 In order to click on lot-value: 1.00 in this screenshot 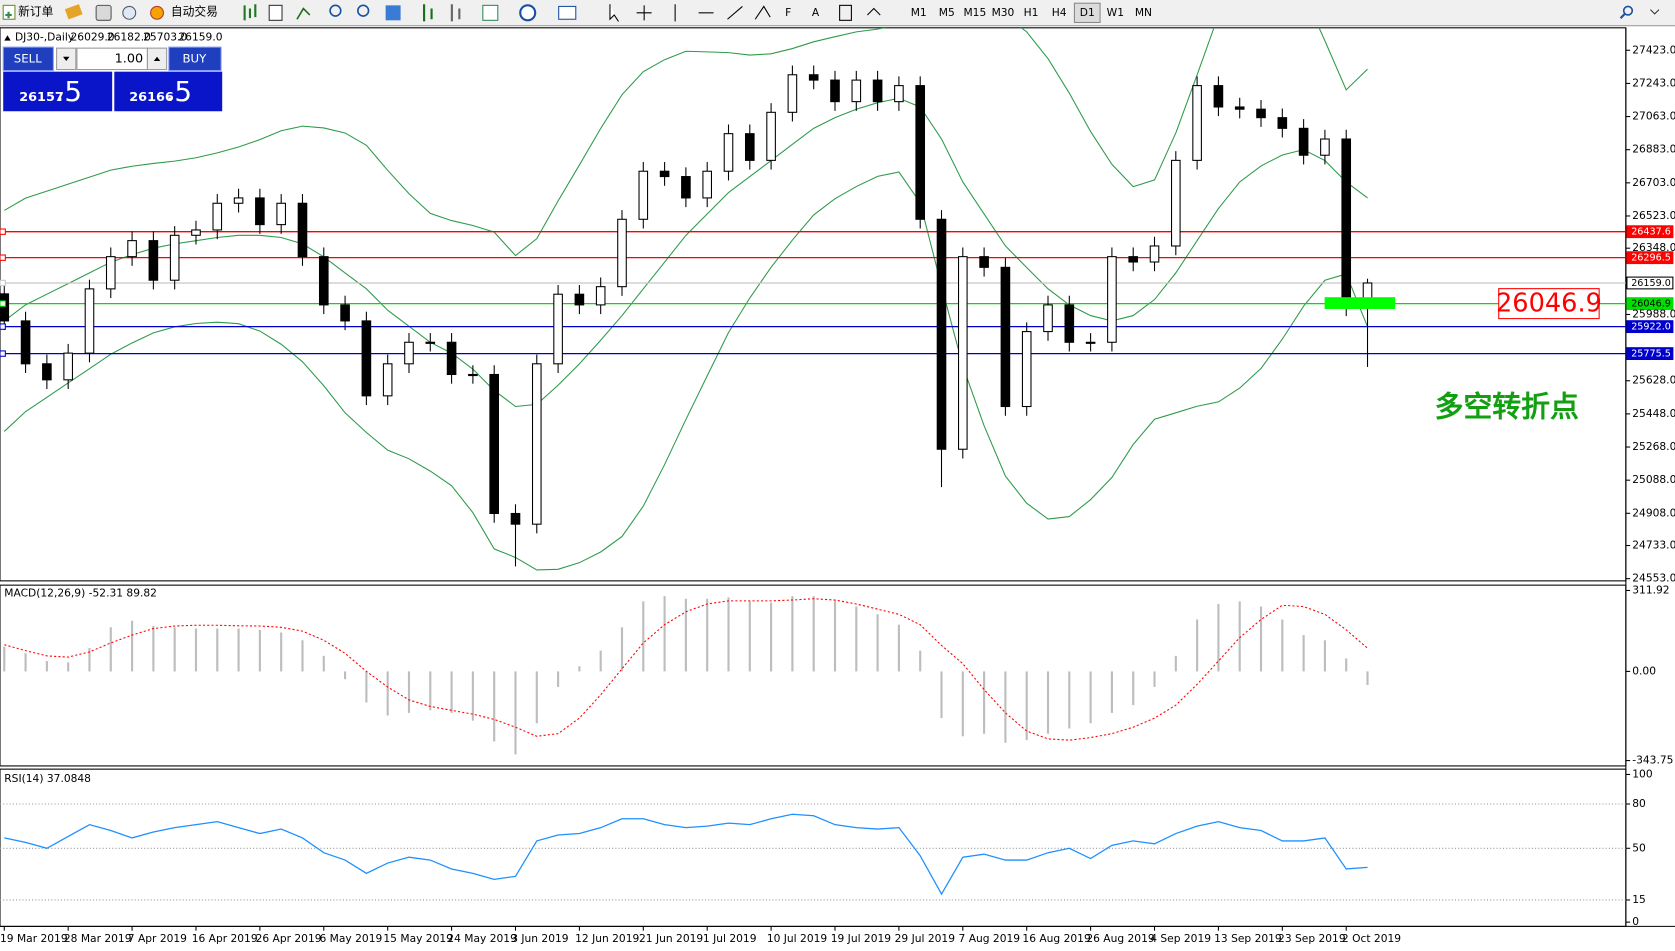, I will do `click(129, 58)`.